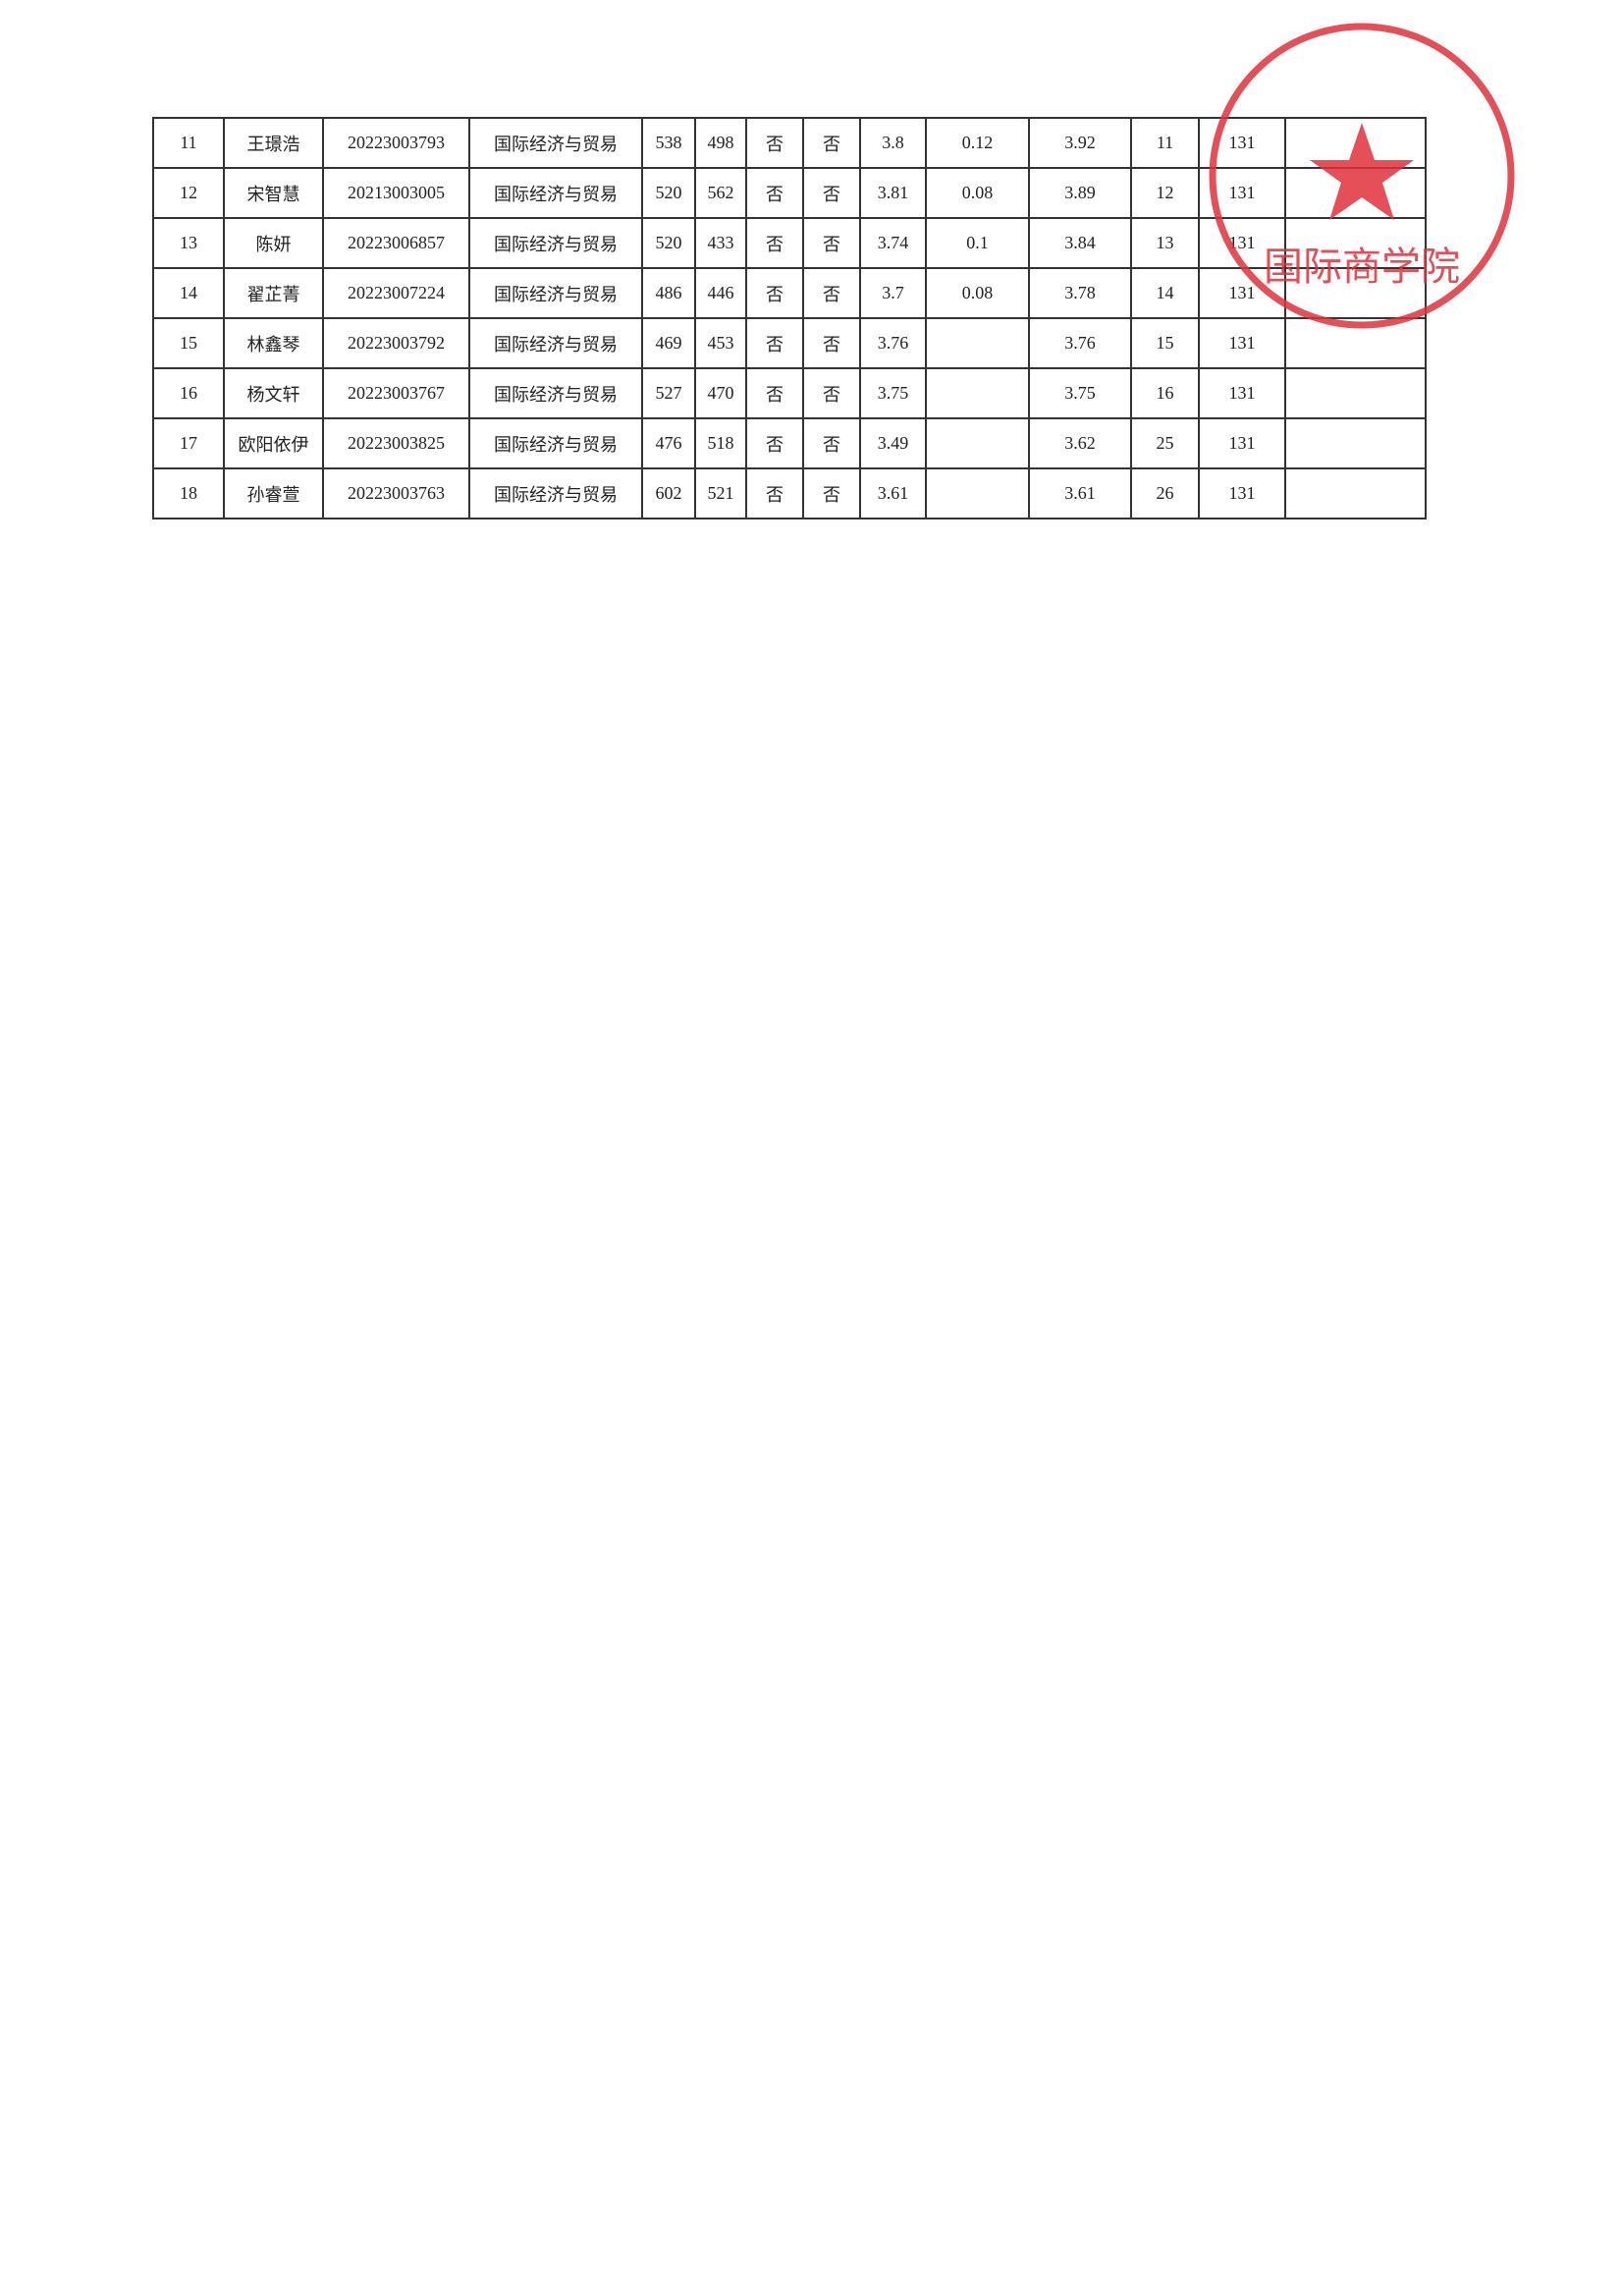 This screenshot has width=1622, height=2296. I want to click on table-cell: 453, so click(720, 343).